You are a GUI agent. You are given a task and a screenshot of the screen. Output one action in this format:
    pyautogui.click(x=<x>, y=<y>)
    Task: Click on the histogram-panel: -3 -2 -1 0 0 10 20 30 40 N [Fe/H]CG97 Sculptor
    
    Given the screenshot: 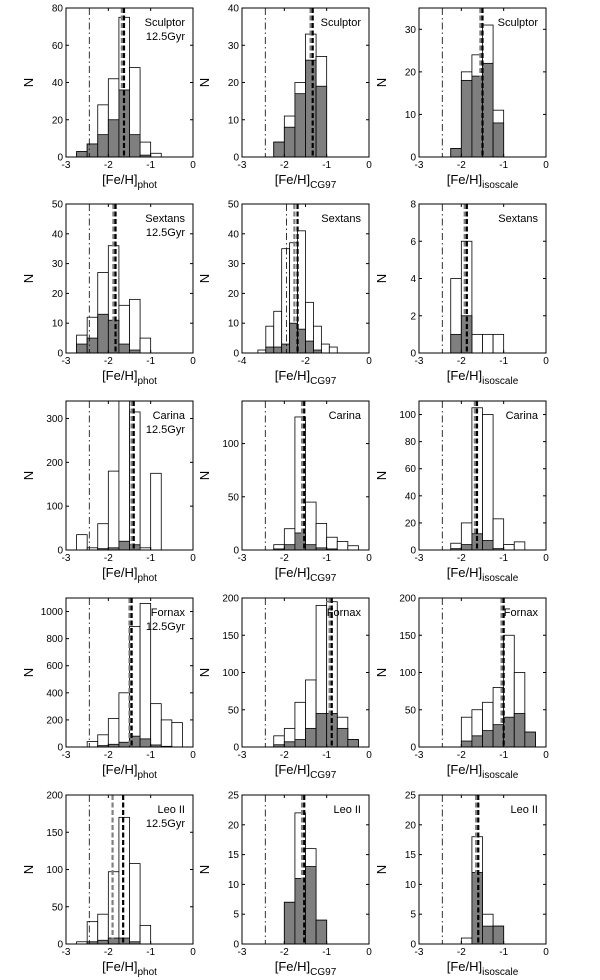 What is the action you would take?
    pyautogui.click(x=284, y=98)
    